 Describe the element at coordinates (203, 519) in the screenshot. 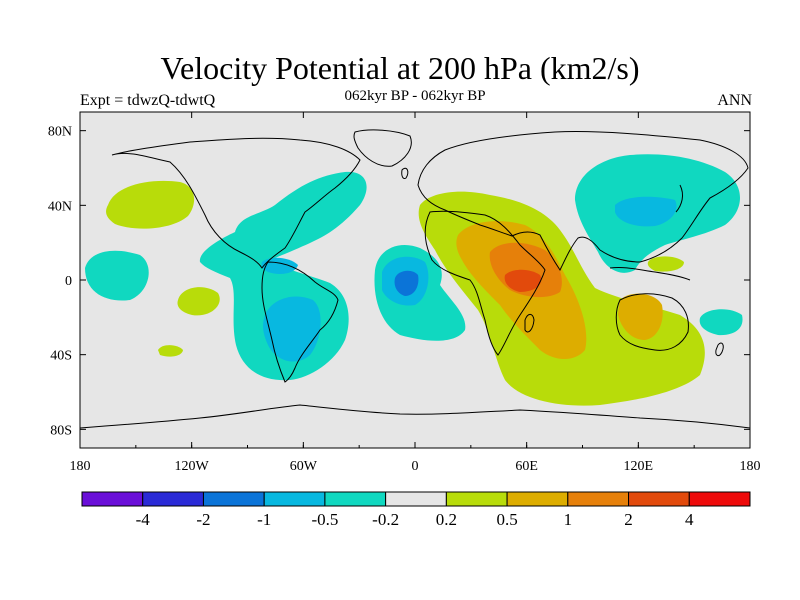

I see `colorbar-label: -2` at that location.